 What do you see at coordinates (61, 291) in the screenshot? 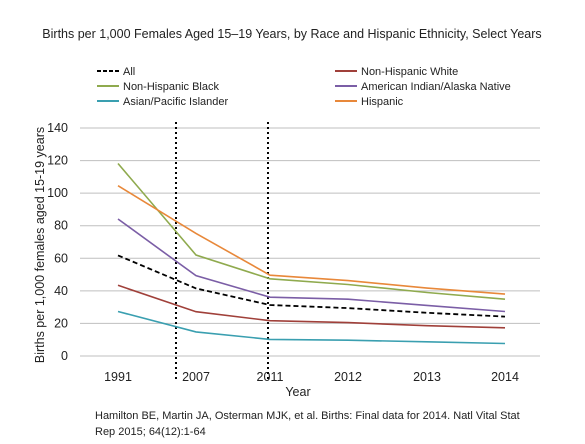
I see `y-tick-label: 40` at bounding box center [61, 291].